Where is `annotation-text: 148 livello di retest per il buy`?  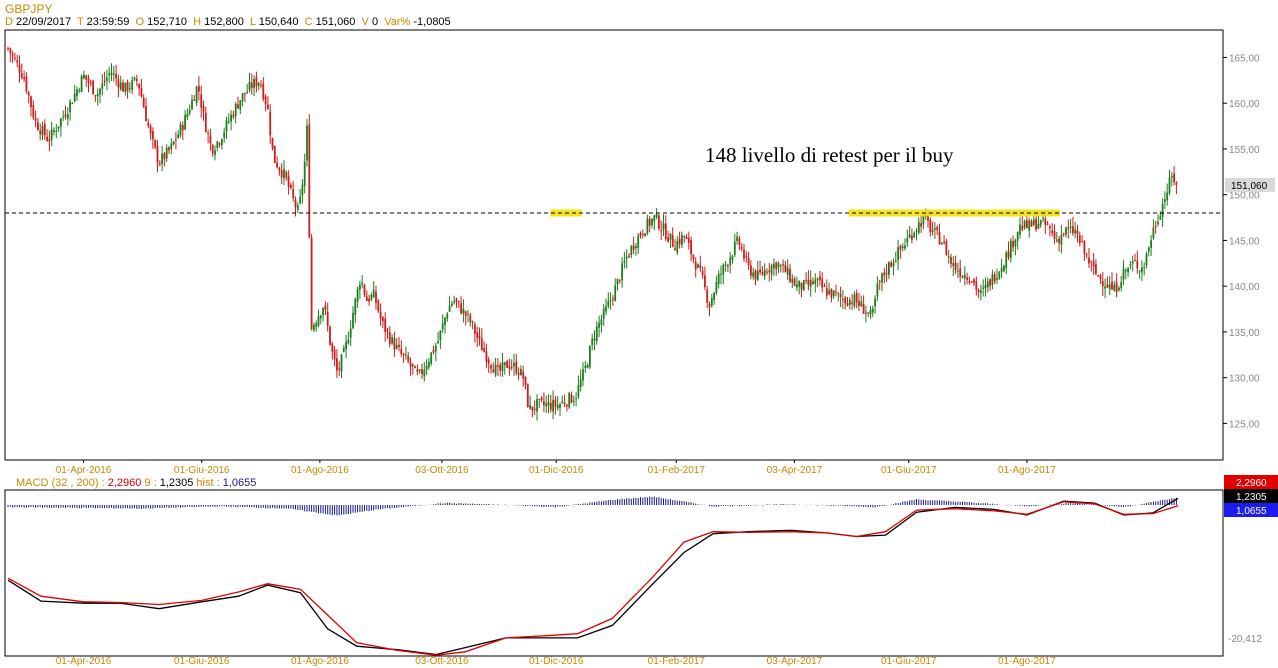 annotation-text: 148 livello di retest per il buy is located at coordinates (829, 155).